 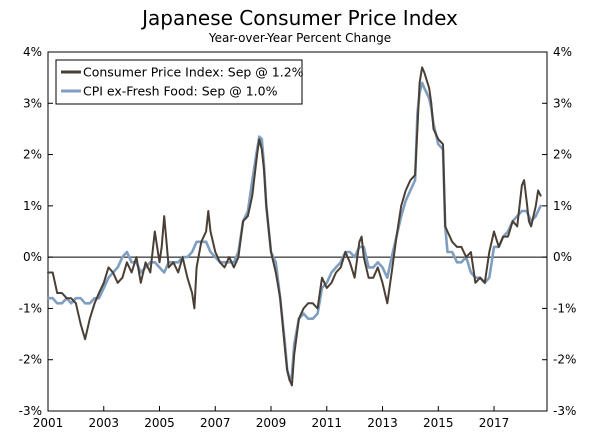 I want to click on legend-box, so click(x=179, y=82).